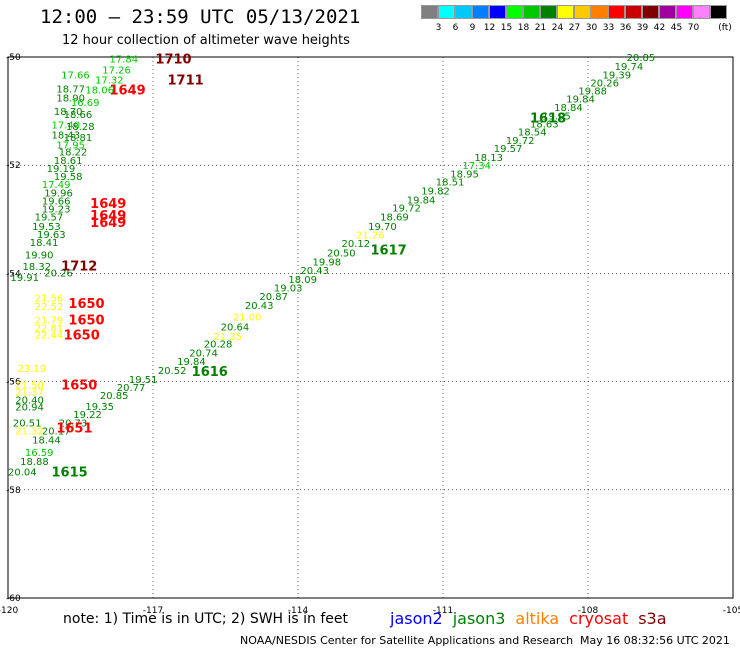 Image resolution: width=740 pixels, height=650 pixels. Describe the element at coordinates (13, 166) in the screenshot. I see `y-tick-label: -52` at that location.